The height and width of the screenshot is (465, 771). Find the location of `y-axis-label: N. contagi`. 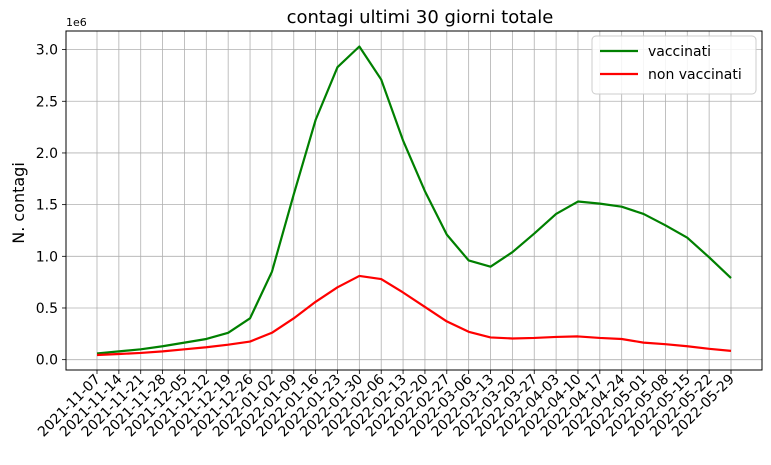

y-axis-label: N. contagi is located at coordinates (18, 203).